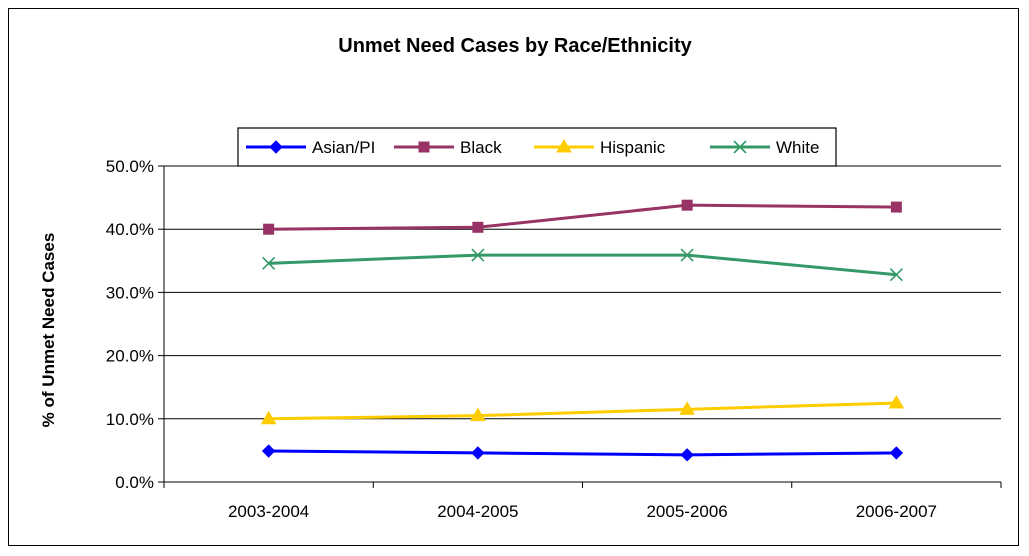 The image size is (1029, 556). Describe the element at coordinates (515, 46) in the screenshot. I see `chart-title: Unmet Need Cases by Race/Ethnicity` at that location.